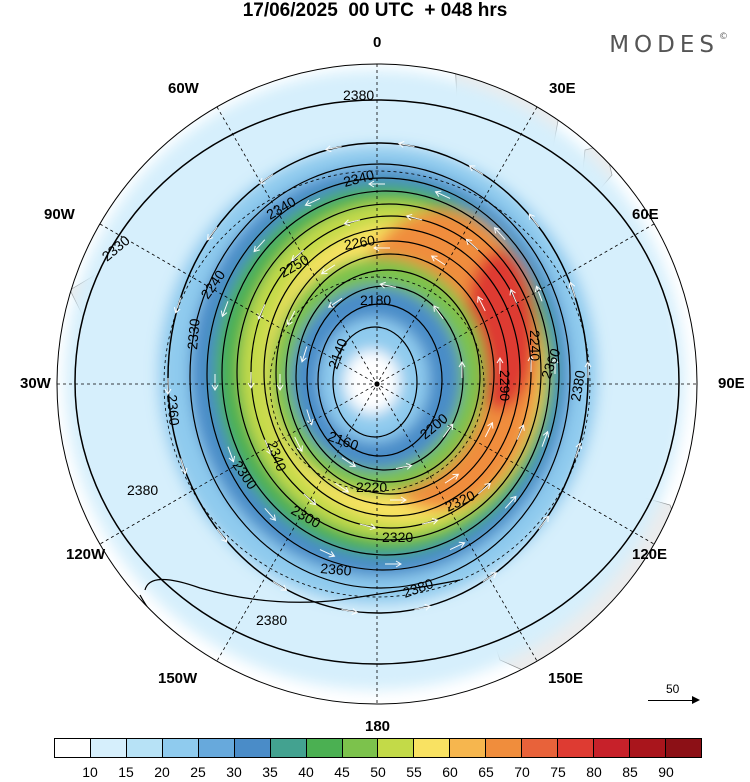 Image resolution: width=750 pixels, height=782 pixels. Describe the element at coordinates (414, 772) in the screenshot. I see `colorbar-tick-label: 55` at that location.